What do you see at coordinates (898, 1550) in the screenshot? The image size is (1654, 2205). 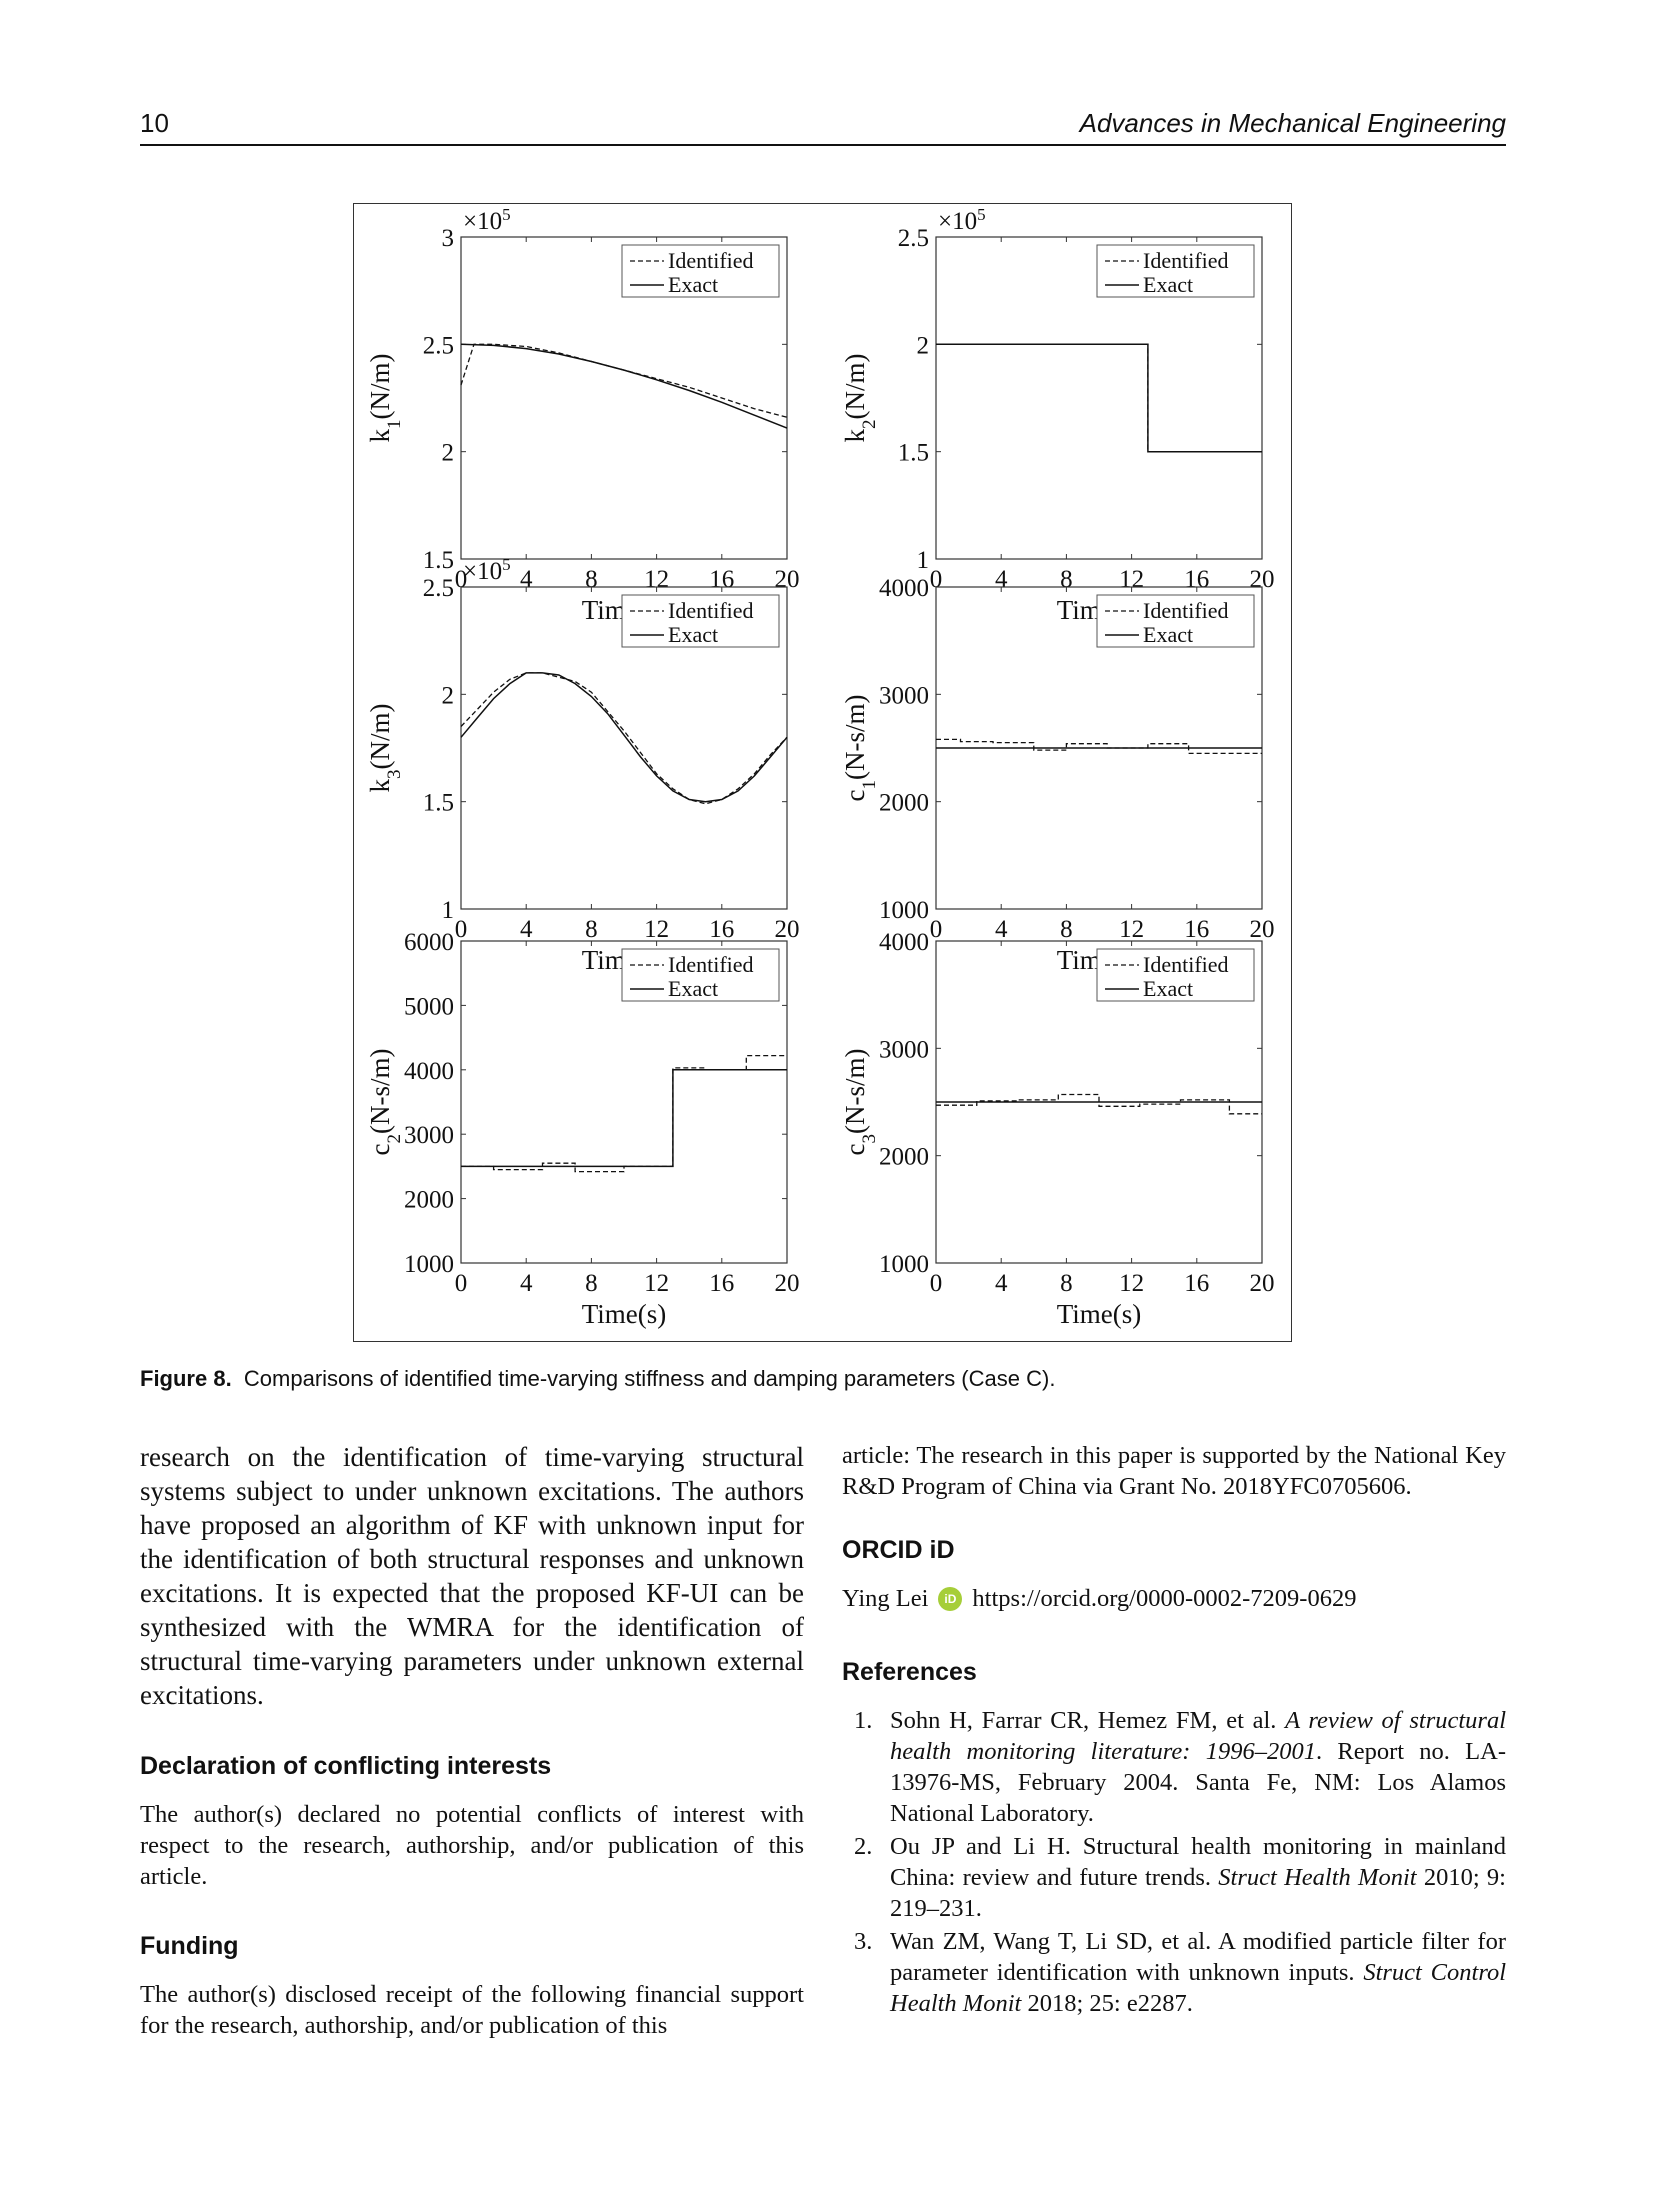 I see `orcid-heading: ORCID iD` at bounding box center [898, 1550].